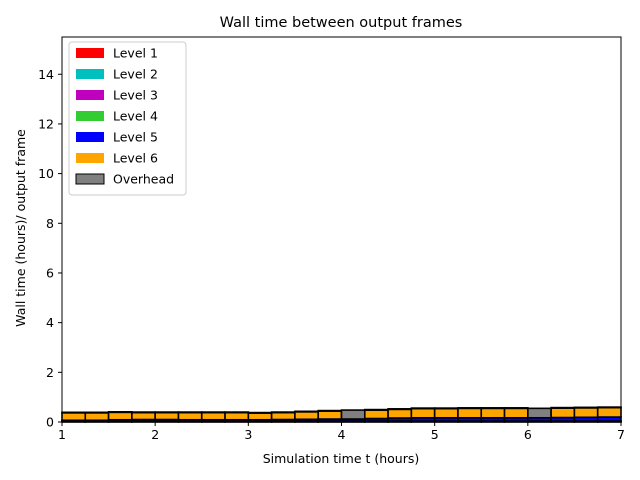  I want to click on x-tick-label: 7, so click(621, 434).